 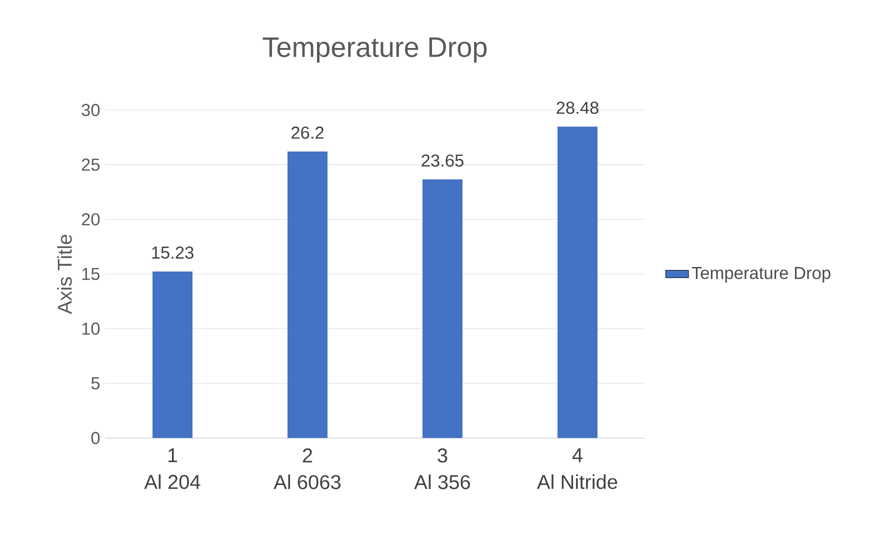 What do you see at coordinates (307, 455) in the screenshot?
I see `text: 2` at bounding box center [307, 455].